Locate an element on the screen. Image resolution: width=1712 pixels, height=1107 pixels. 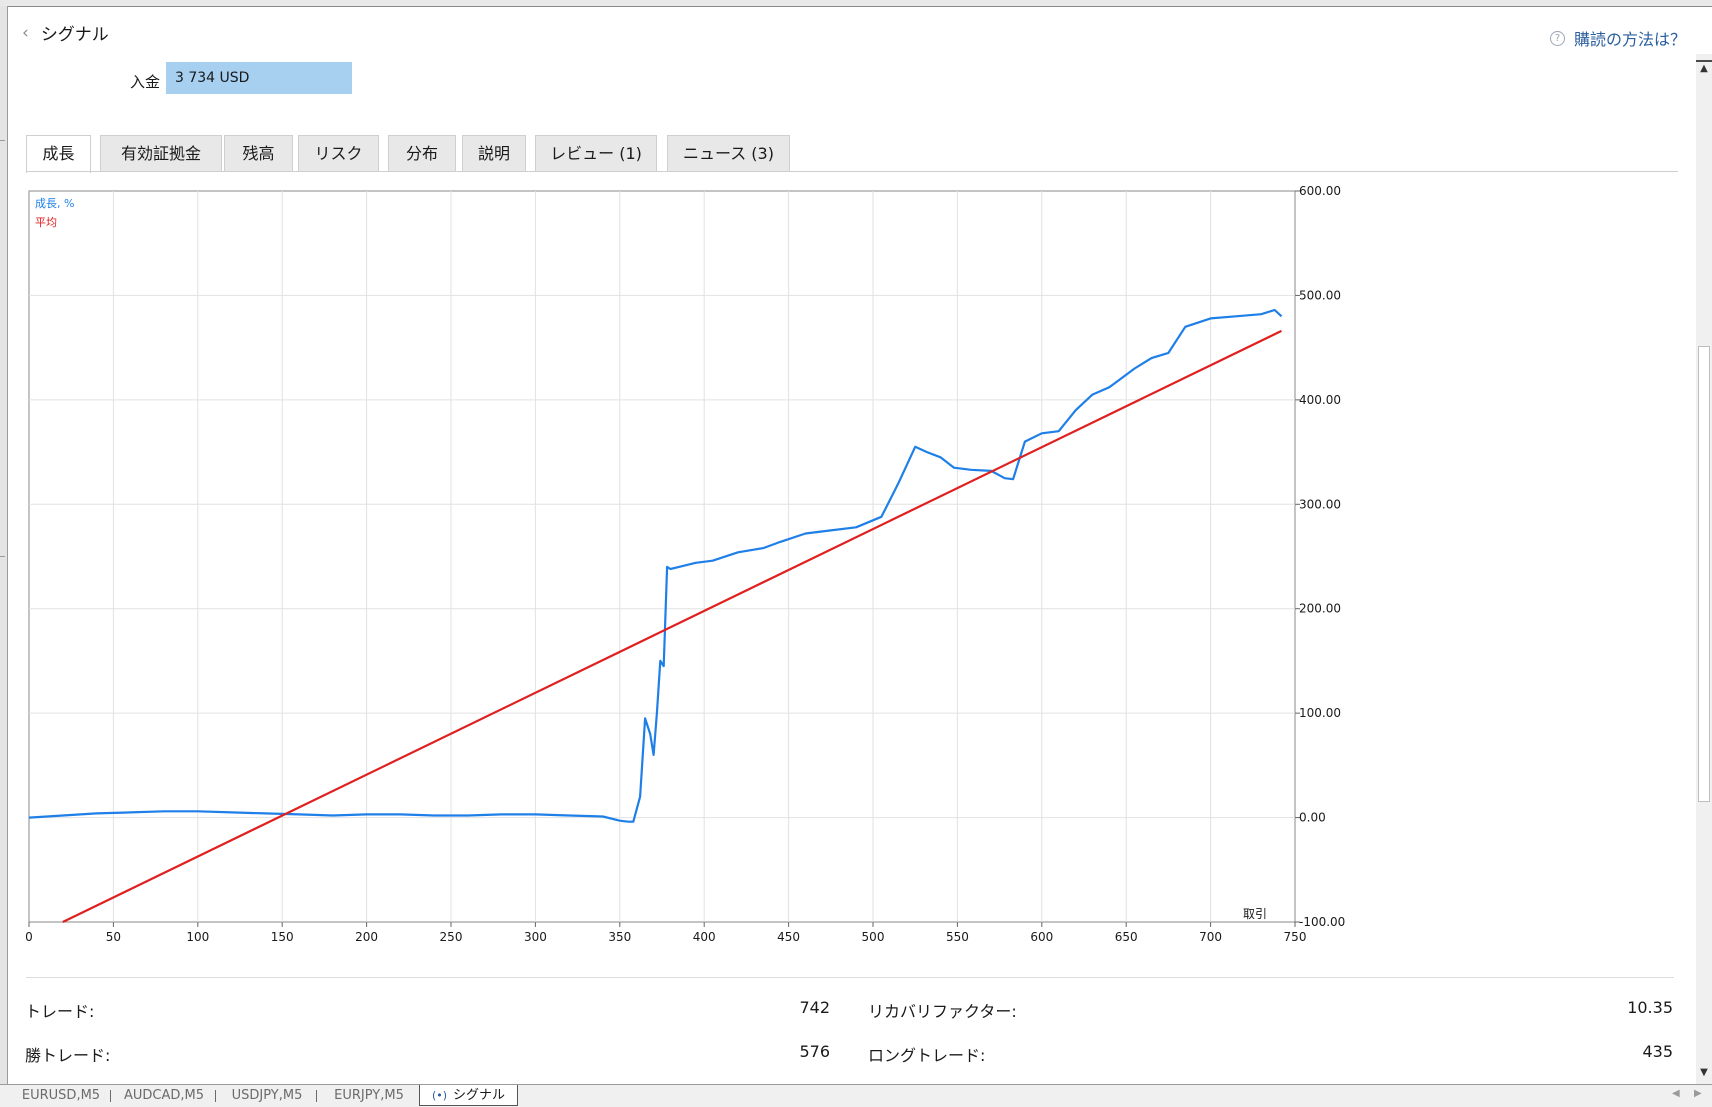
x-tick-label: 650 is located at coordinates (1126, 937).